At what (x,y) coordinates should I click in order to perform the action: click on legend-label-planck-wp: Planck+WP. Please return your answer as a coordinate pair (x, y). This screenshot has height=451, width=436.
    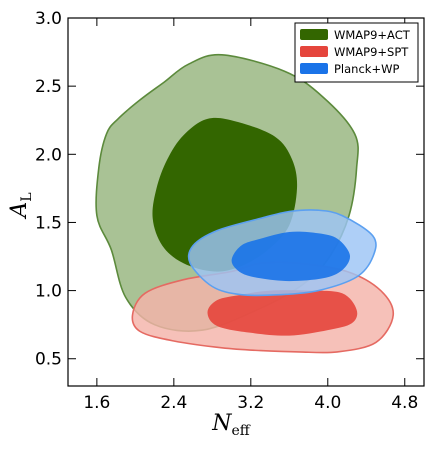
    Looking at the image, I should click on (366, 69).